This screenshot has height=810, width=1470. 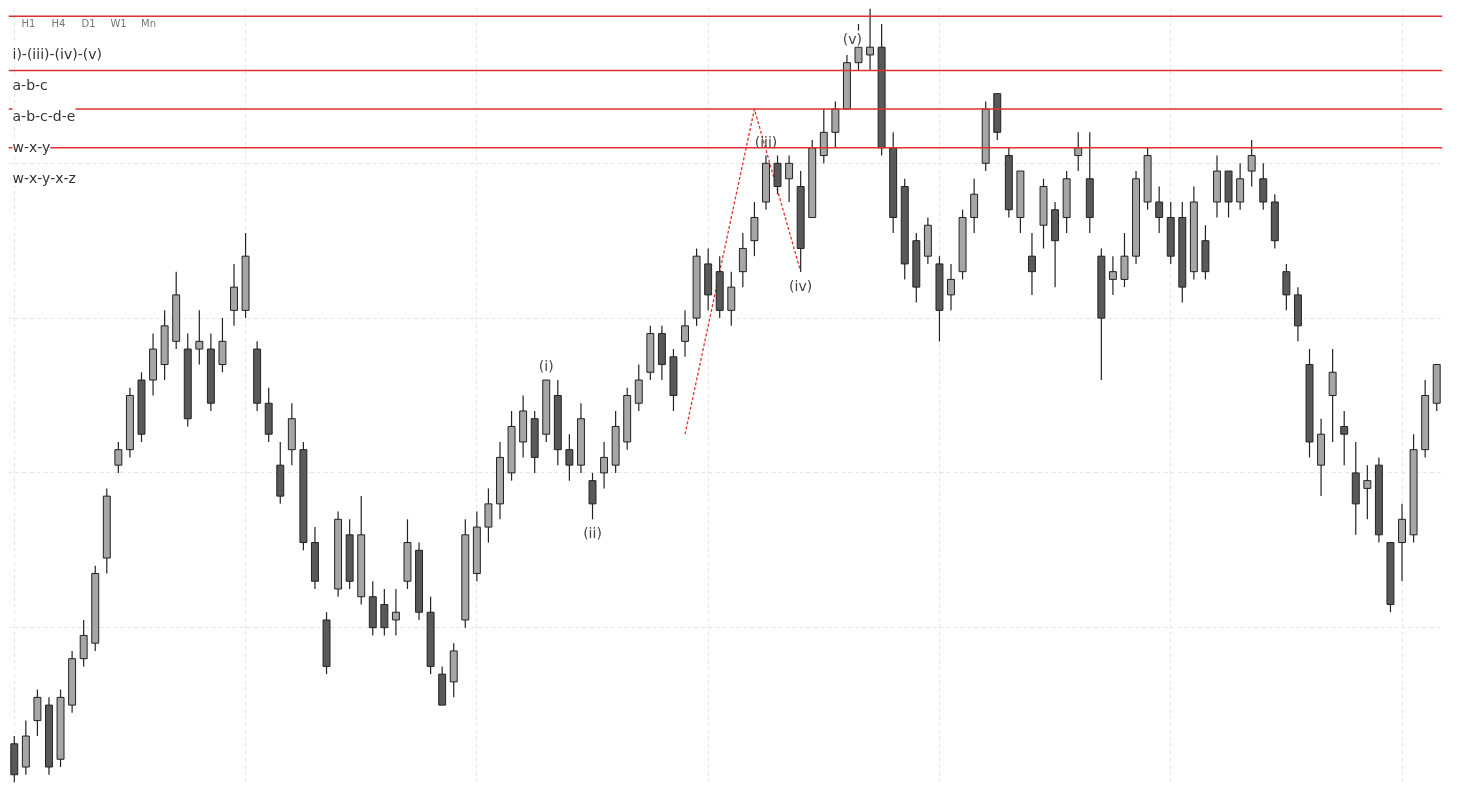 What do you see at coordinates (31, 146) in the screenshot?
I see `annotation: w-x-y` at bounding box center [31, 146].